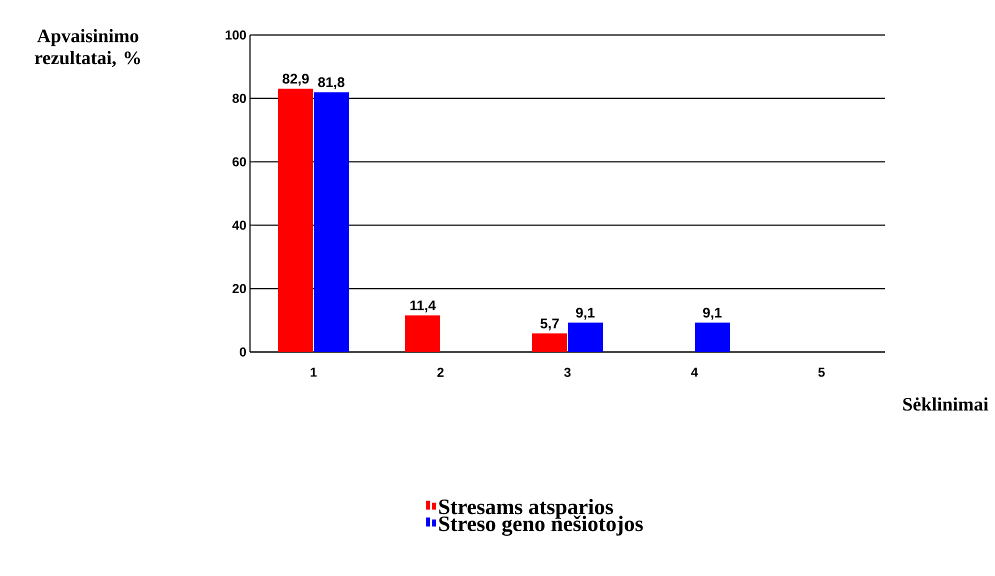 The width and height of the screenshot is (995, 576). I want to click on x-tick-label: 1, so click(313, 372).